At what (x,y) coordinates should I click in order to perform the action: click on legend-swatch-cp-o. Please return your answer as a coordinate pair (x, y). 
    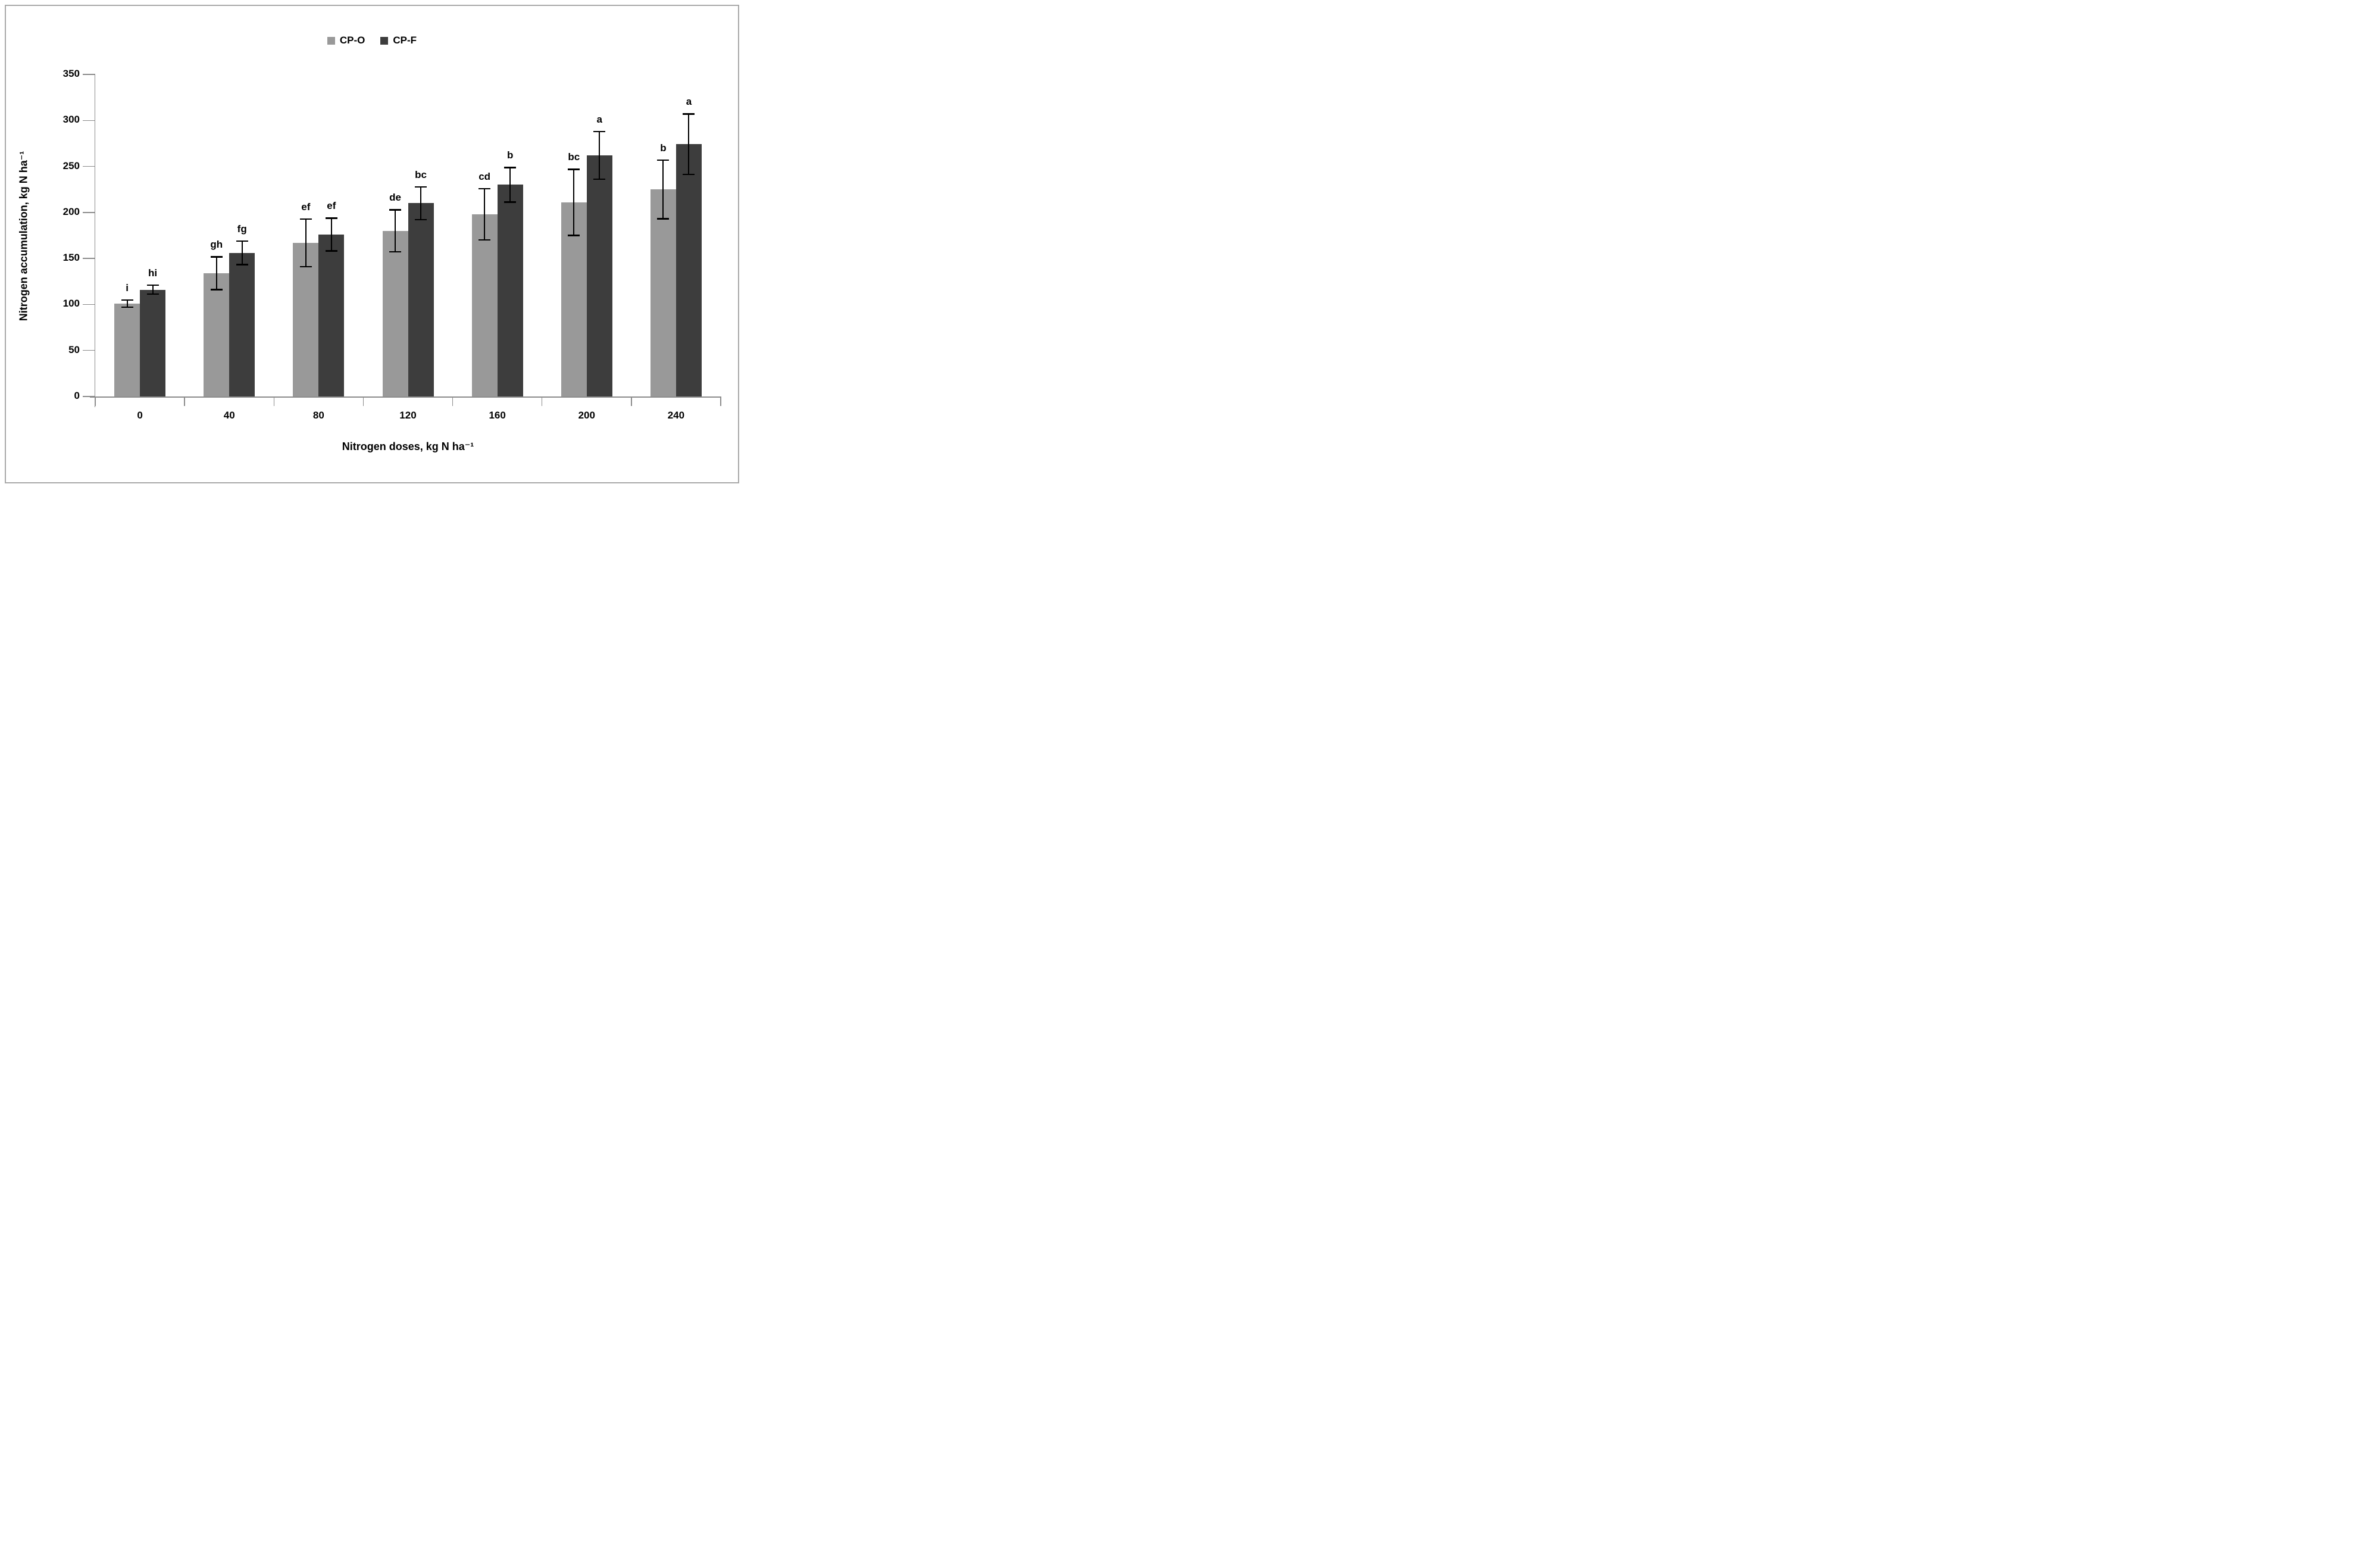
    Looking at the image, I should click on (331, 40).